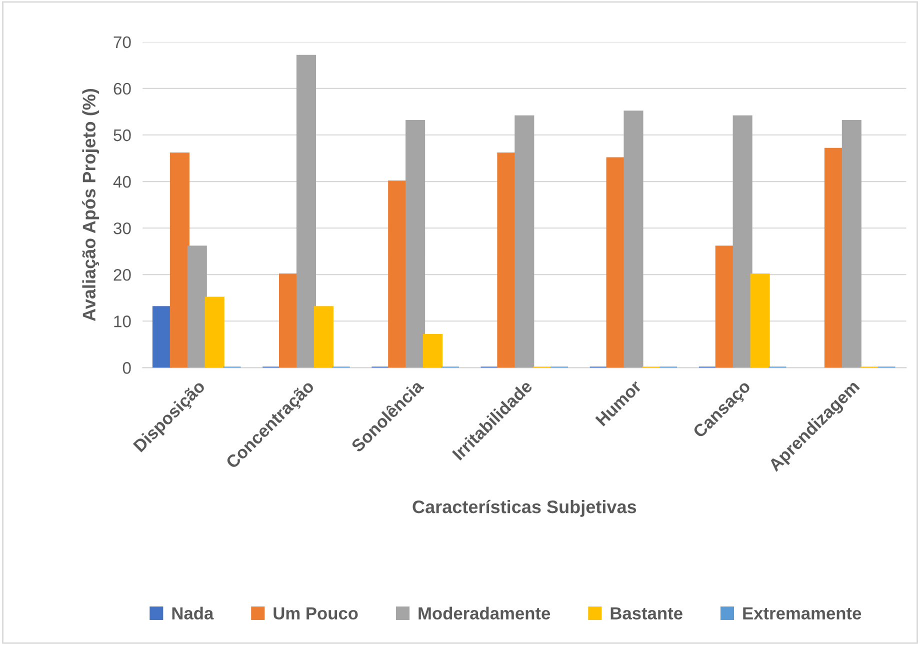 This screenshot has width=920, height=645. I want to click on legend-label: Nada, so click(193, 613).